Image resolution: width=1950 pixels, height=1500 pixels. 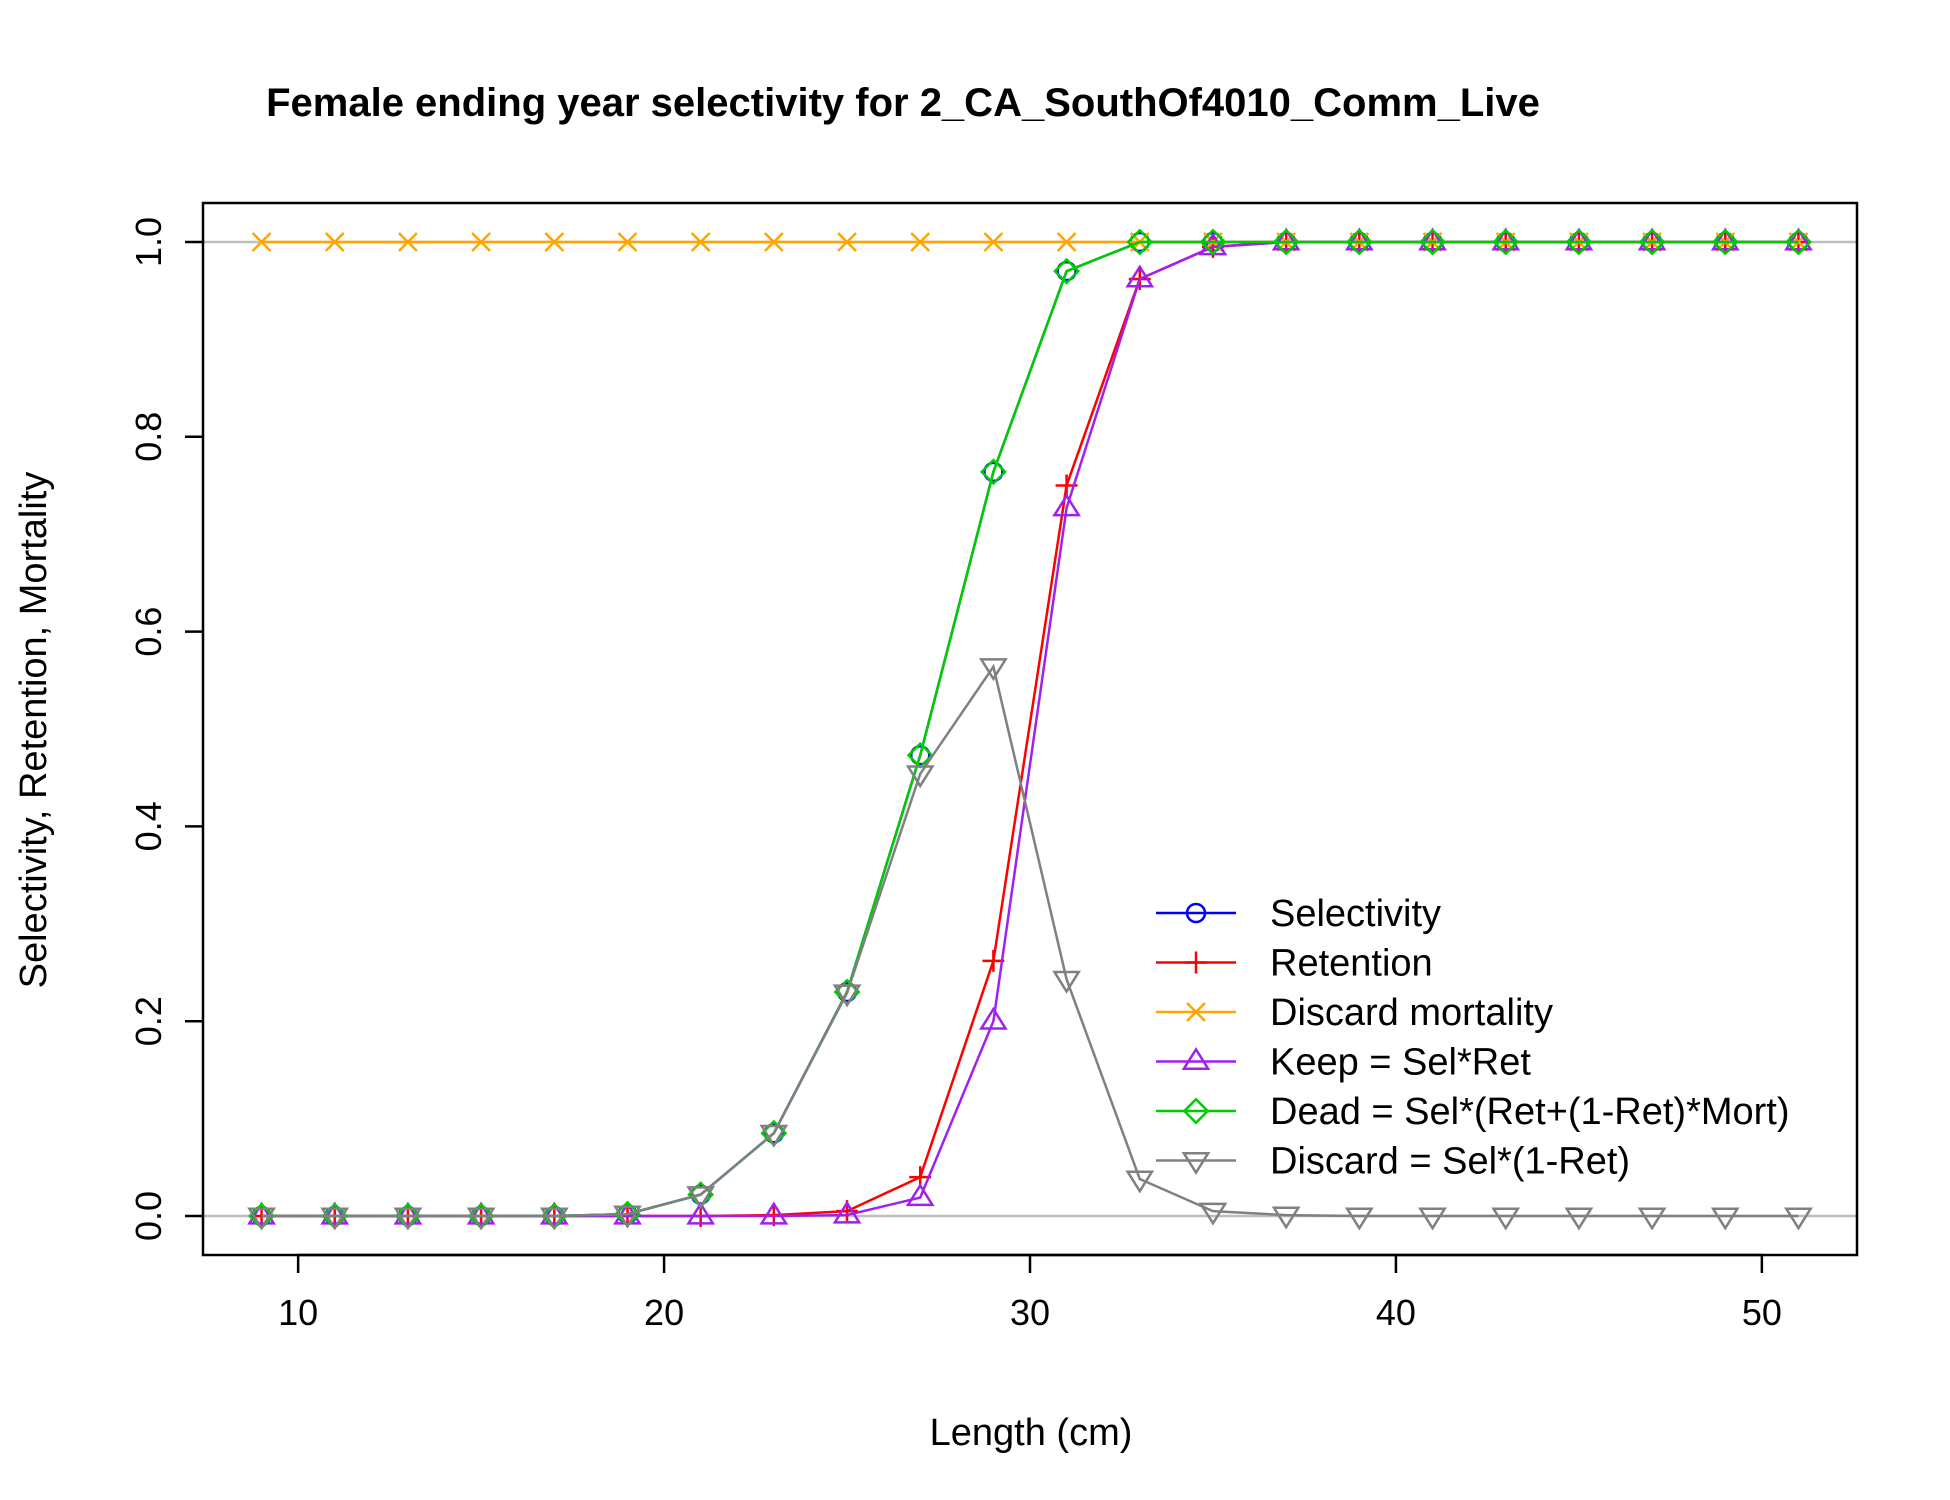 I want to click on legend-item: Discard = Sel*(1-Ret), so click(x=1393, y=1162).